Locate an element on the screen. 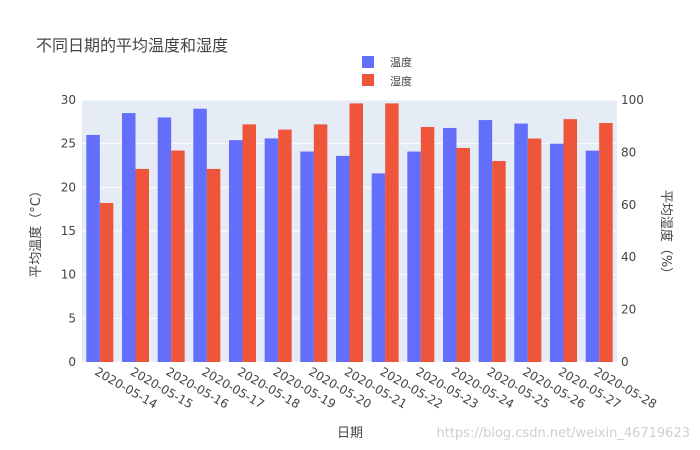 This screenshot has height=450, width=700. left-tick-label: 15 is located at coordinates (68, 231).